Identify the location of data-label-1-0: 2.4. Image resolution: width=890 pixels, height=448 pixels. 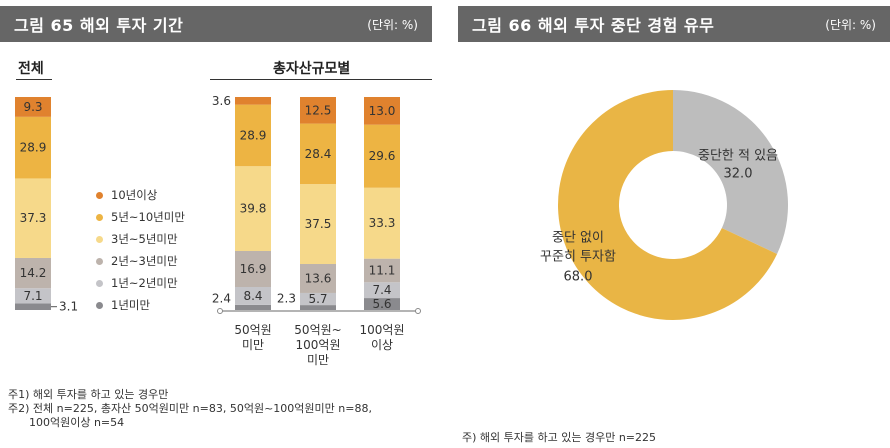
(221, 298).